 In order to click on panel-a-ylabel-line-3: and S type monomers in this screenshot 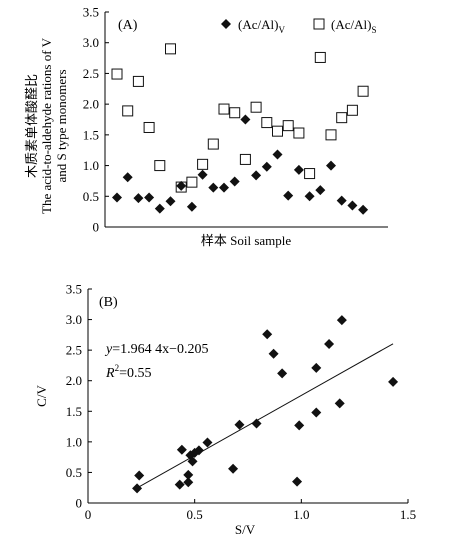, I will do `click(61, 125)`.